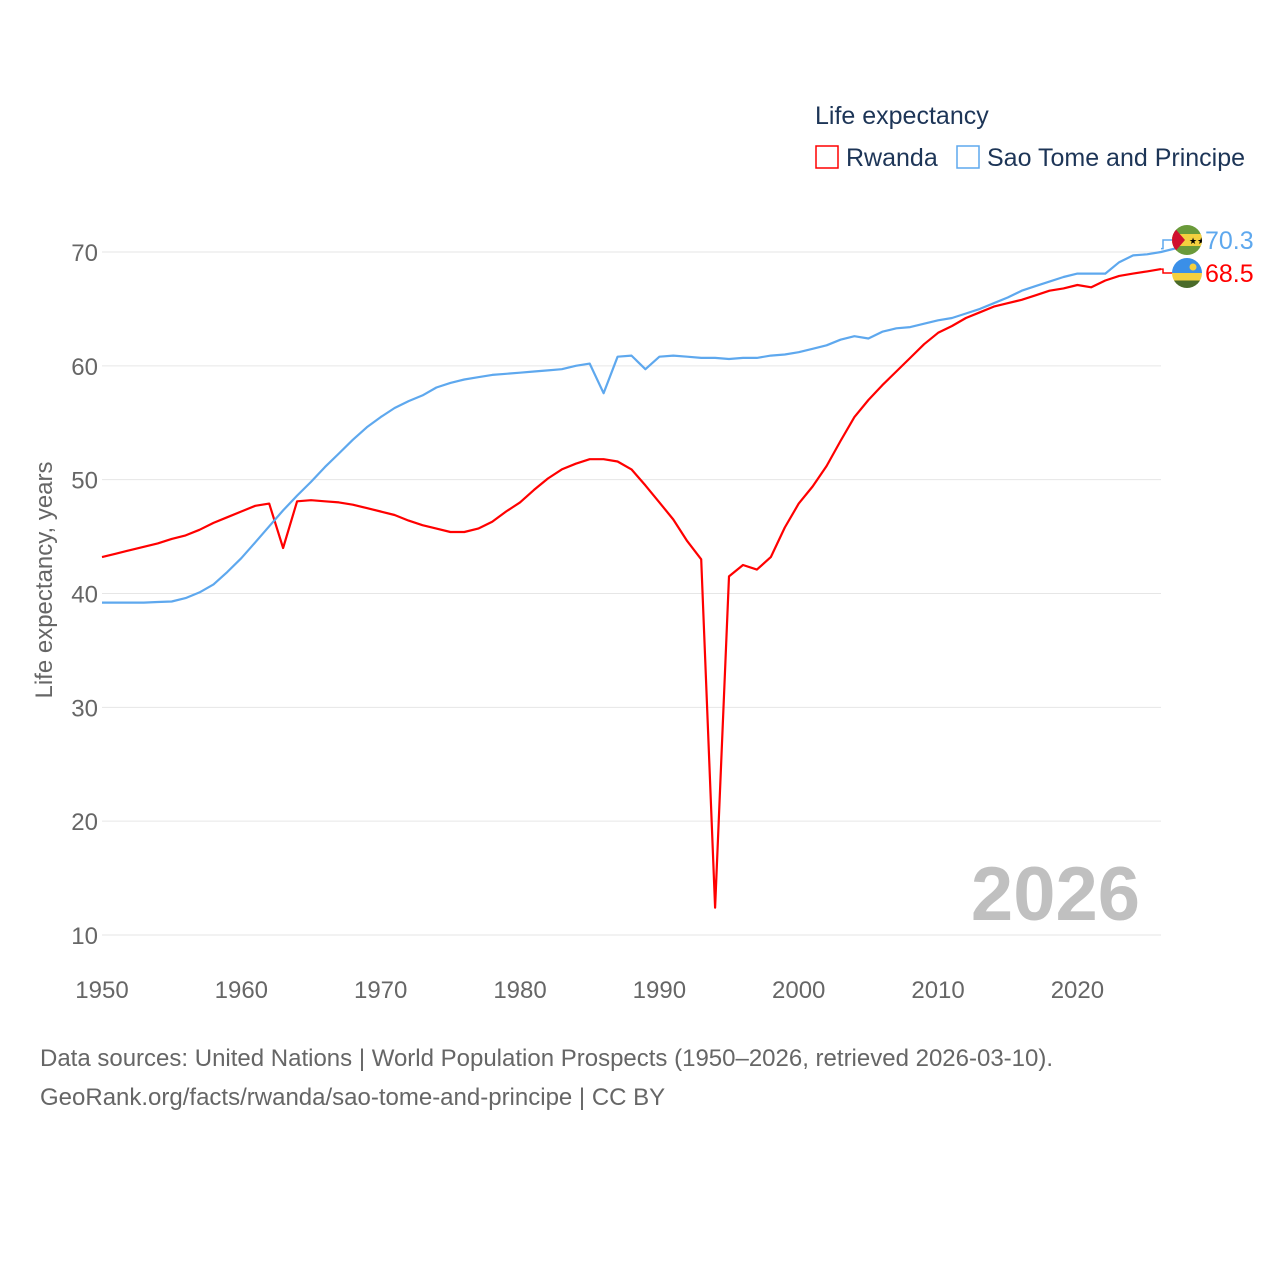  Describe the element at coordinates (937, 990) in the screenshot. I see `x-tick-label: 2010` at that location.